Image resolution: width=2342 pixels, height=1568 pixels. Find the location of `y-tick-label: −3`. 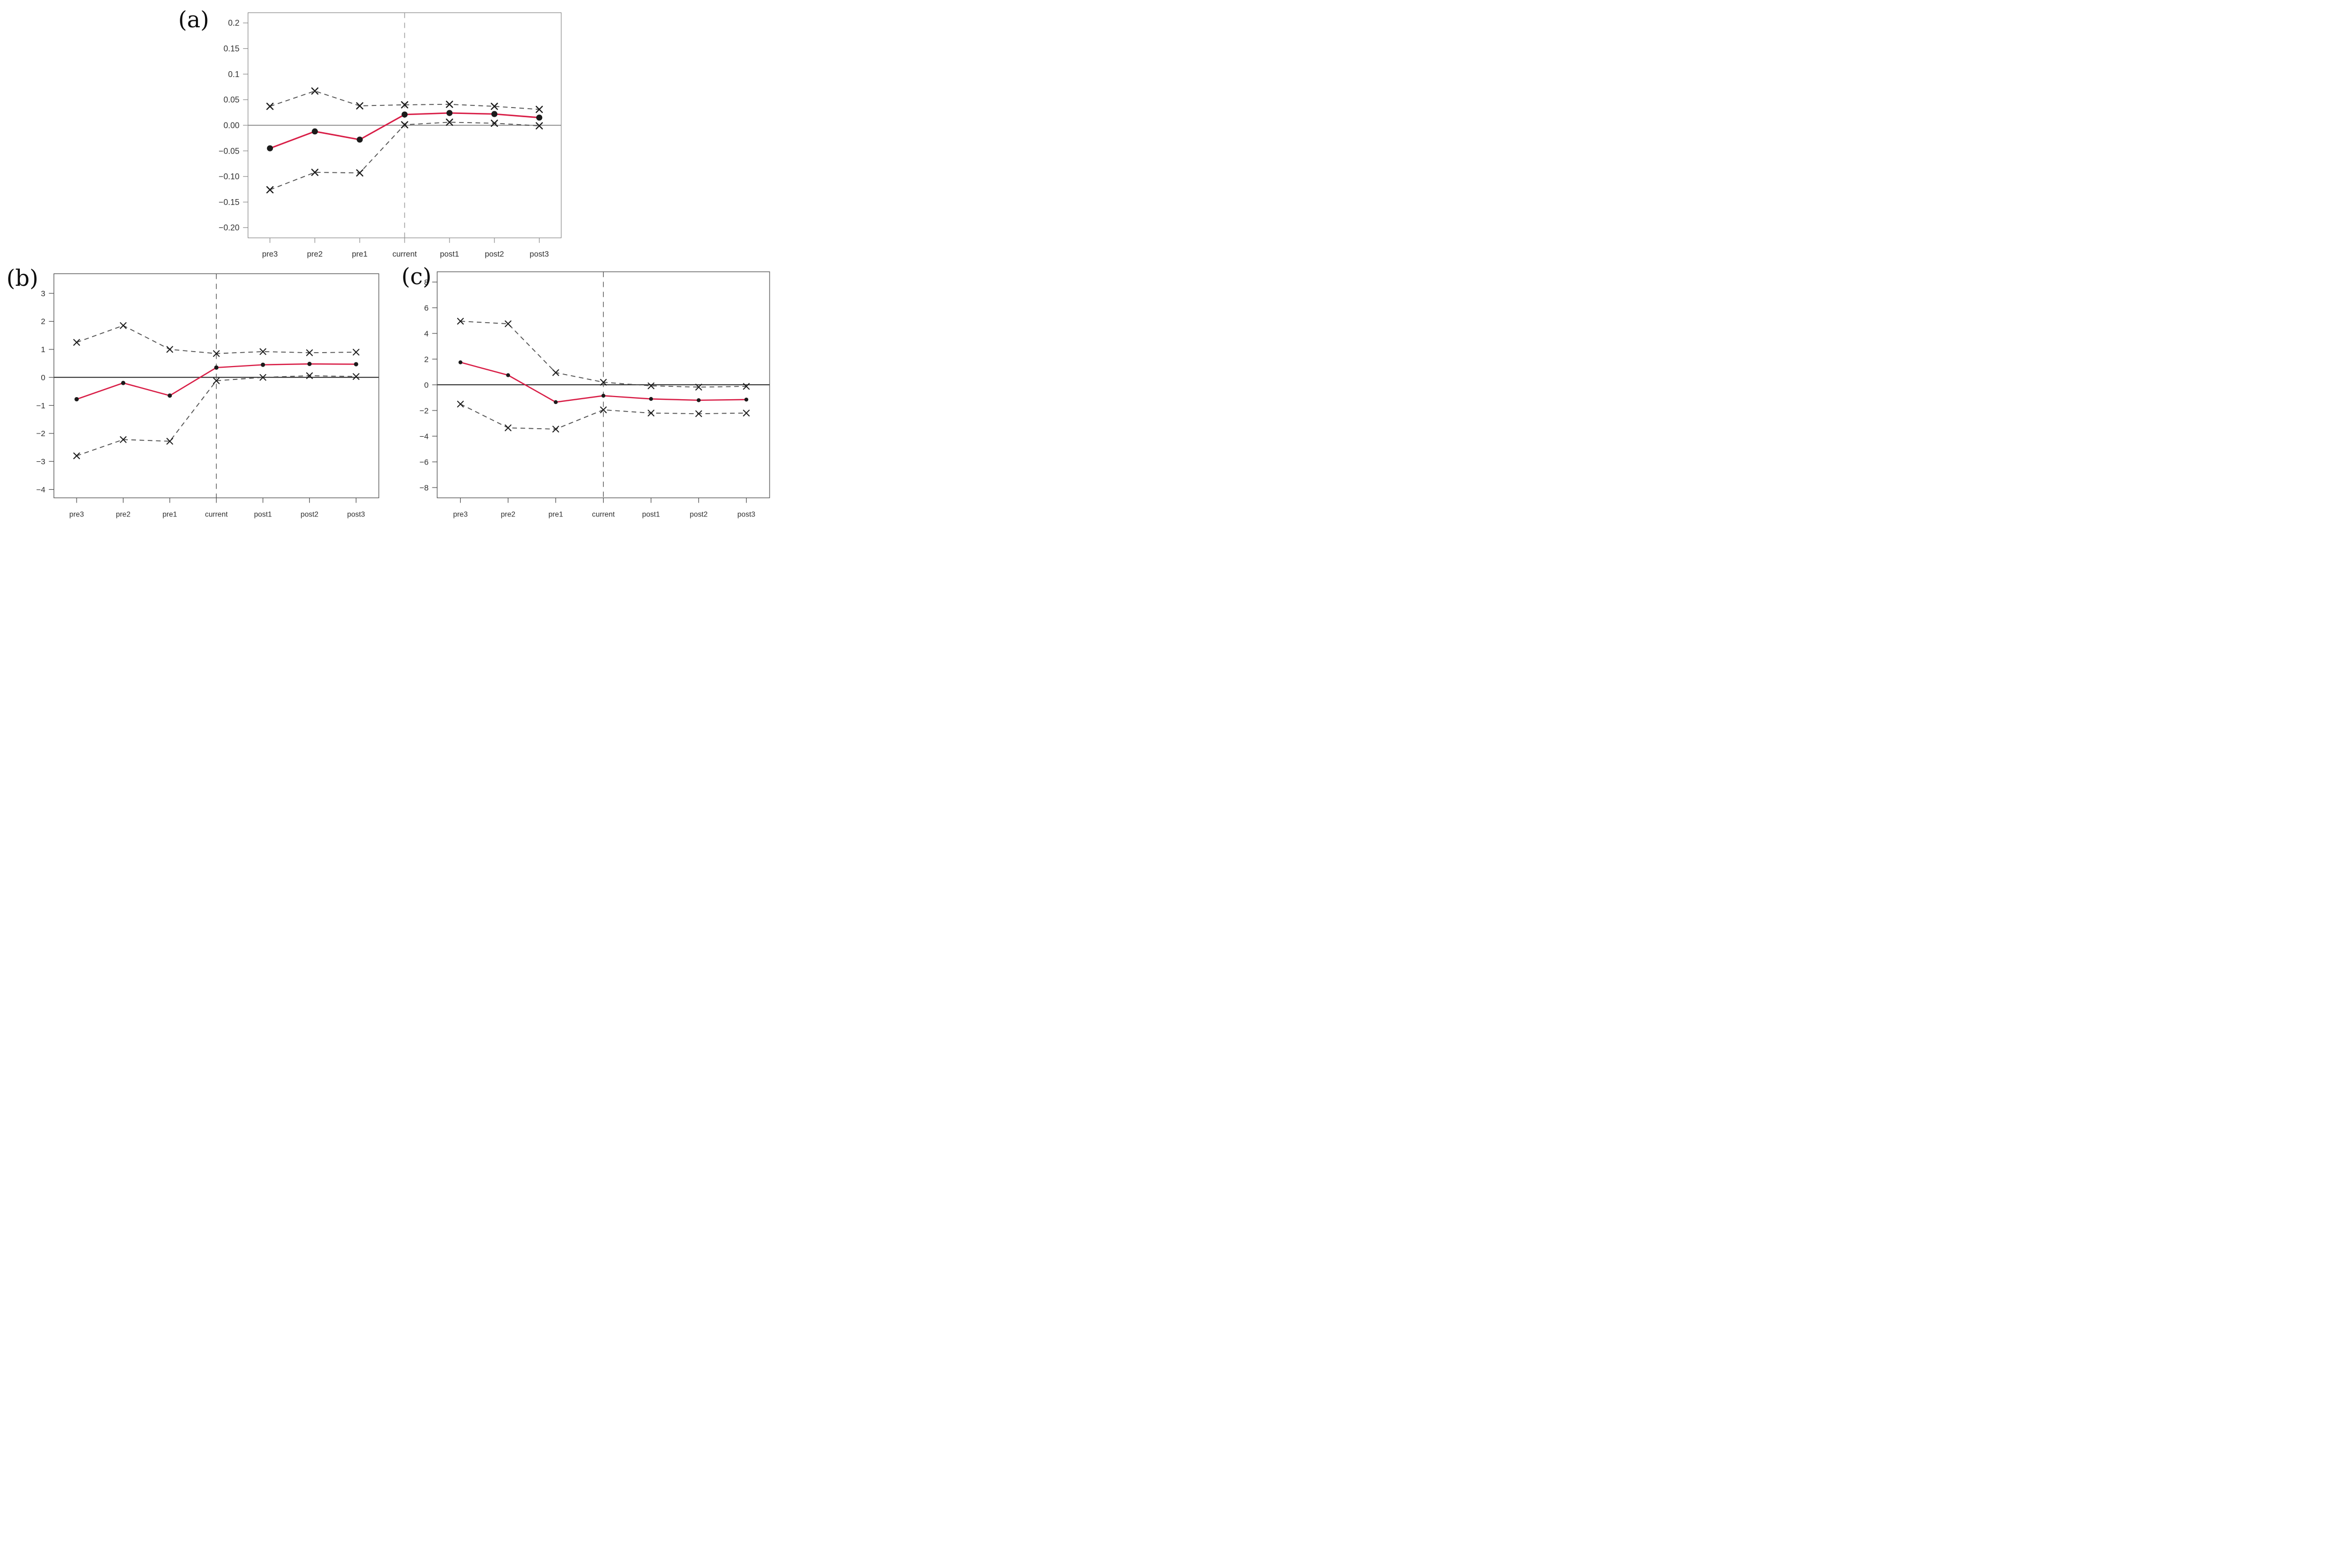

y-tick-label: −3 is located at coordinates (41, 461).